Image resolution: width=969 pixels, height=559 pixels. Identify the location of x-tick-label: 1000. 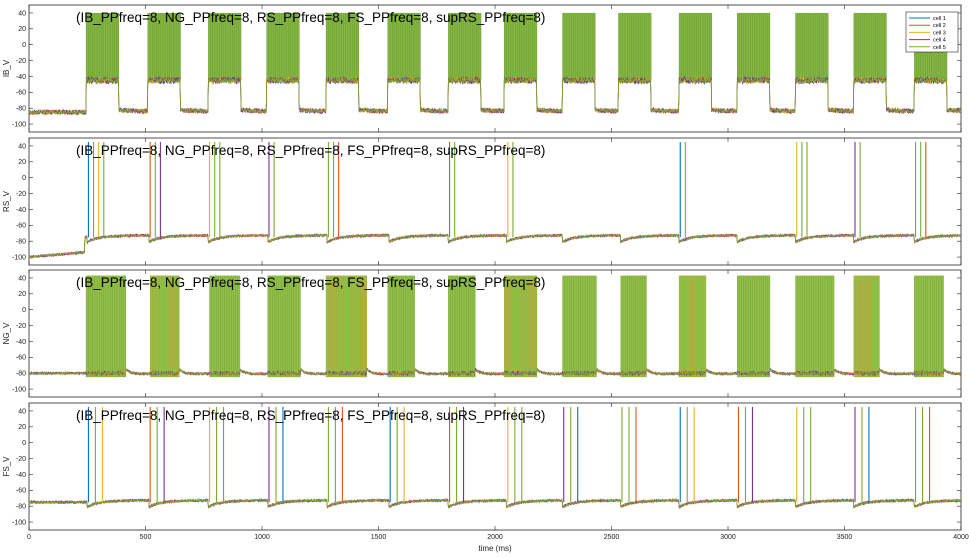
(262, 537).